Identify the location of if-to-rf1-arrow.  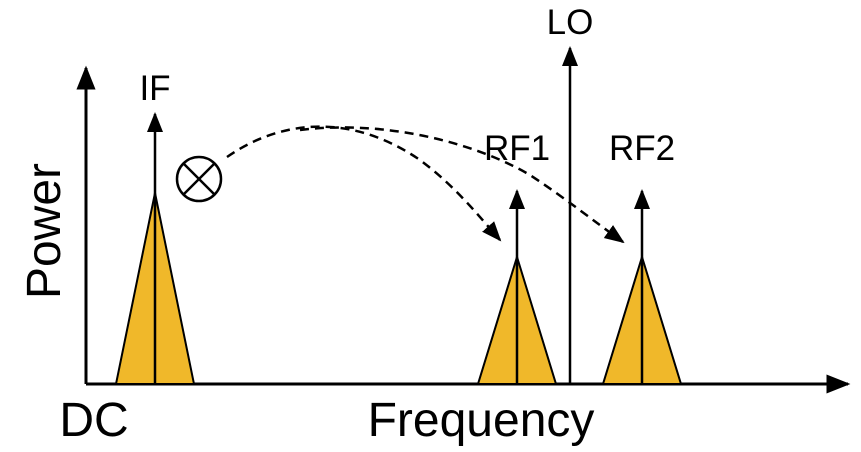
(364, 183).